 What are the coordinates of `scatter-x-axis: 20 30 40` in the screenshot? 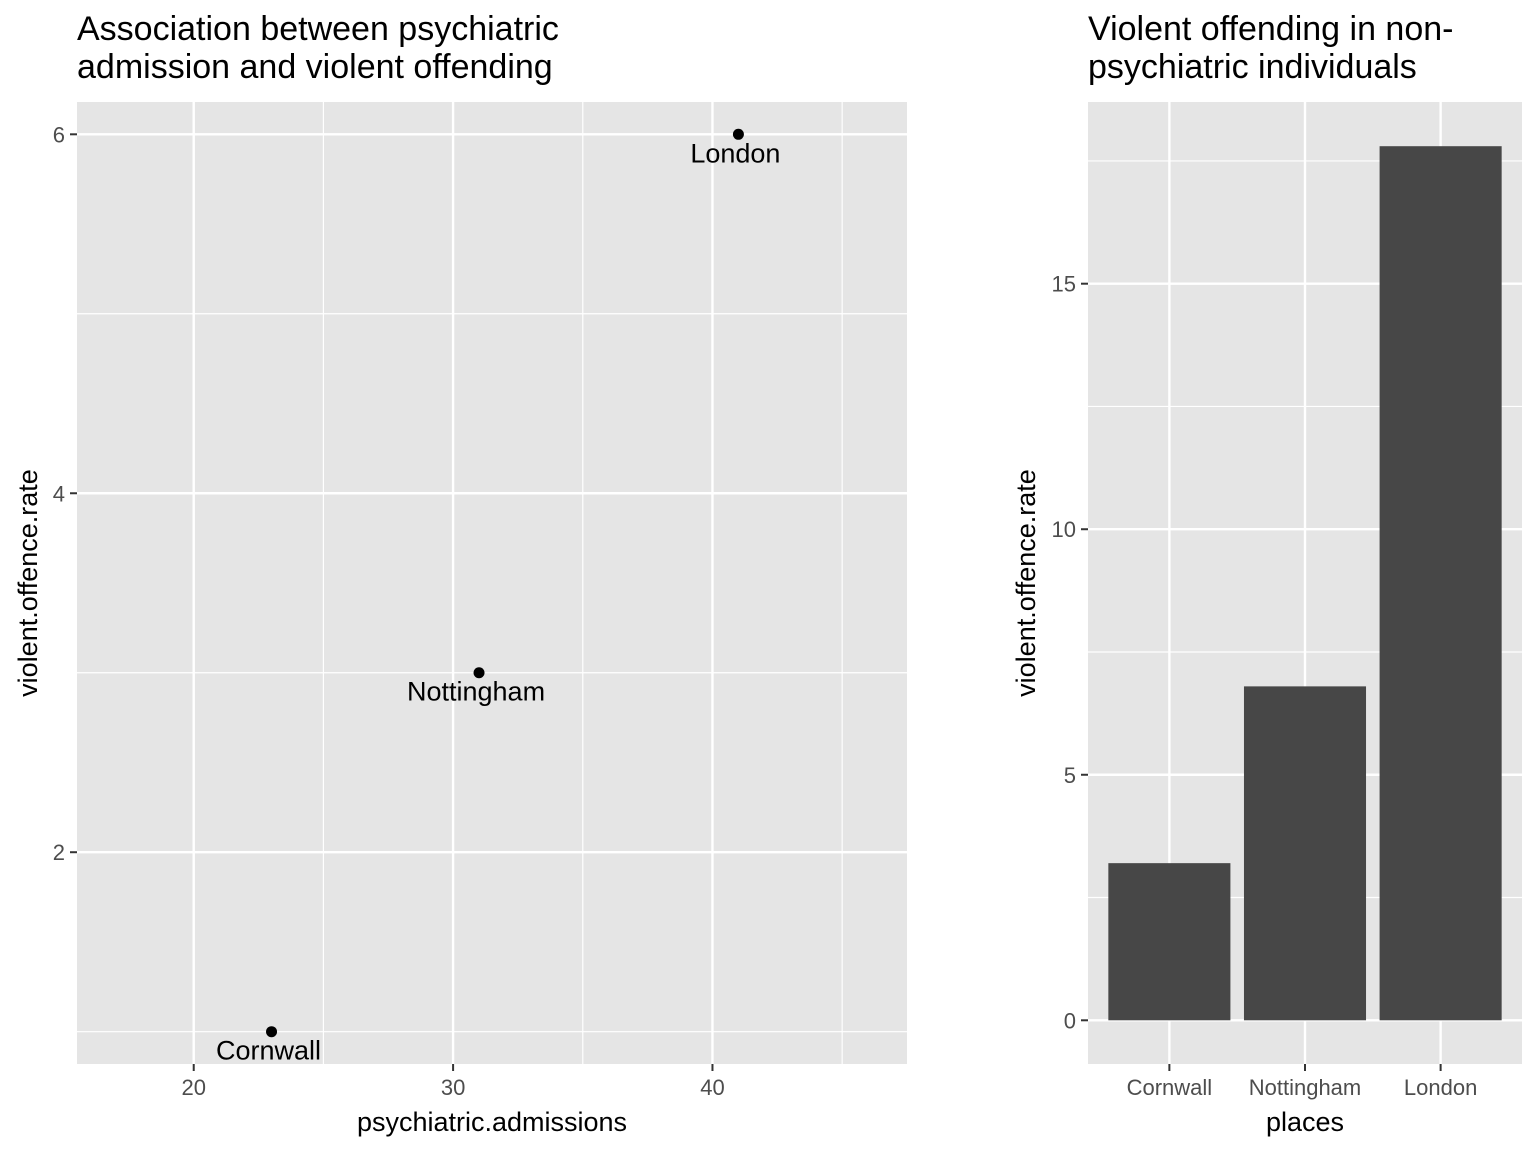 It's located at (453, 1082).